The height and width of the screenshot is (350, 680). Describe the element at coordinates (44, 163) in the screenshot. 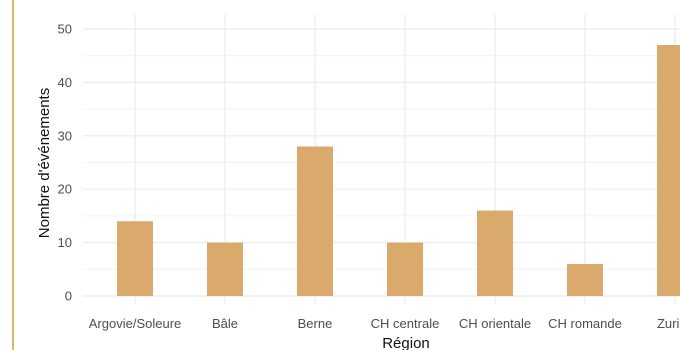

I see `y-axis-title: Nombre d'événements` at that location.